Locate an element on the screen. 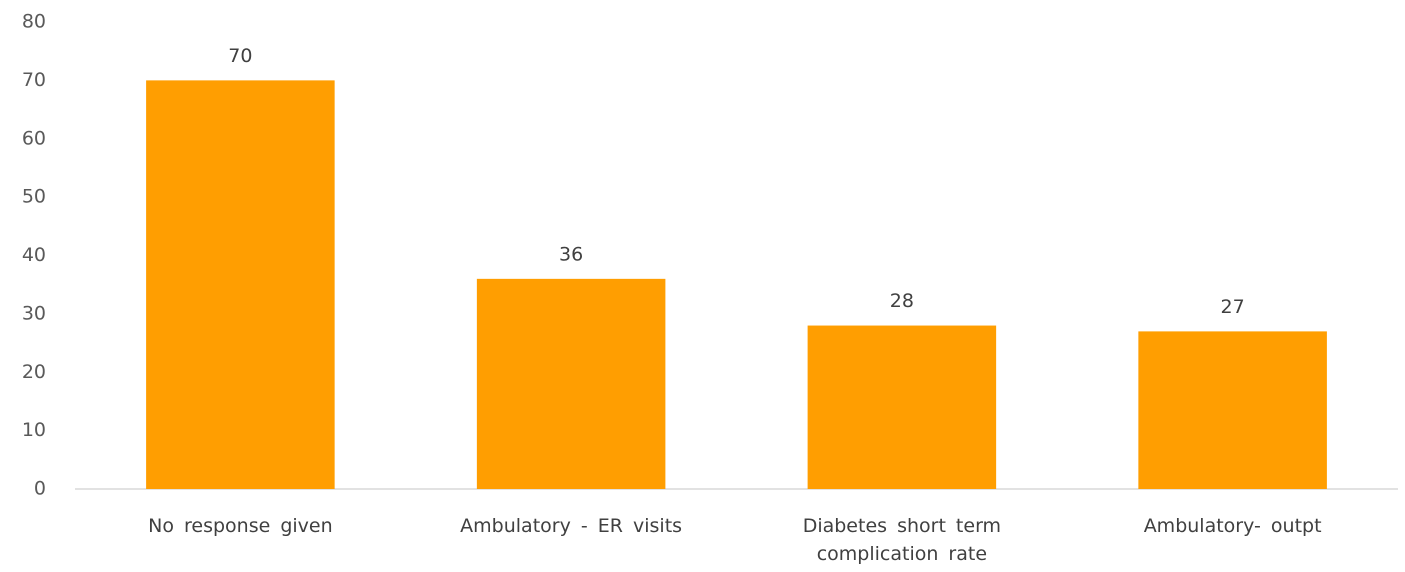  y-tick-label: 20 is located at coordinates (34, 372).